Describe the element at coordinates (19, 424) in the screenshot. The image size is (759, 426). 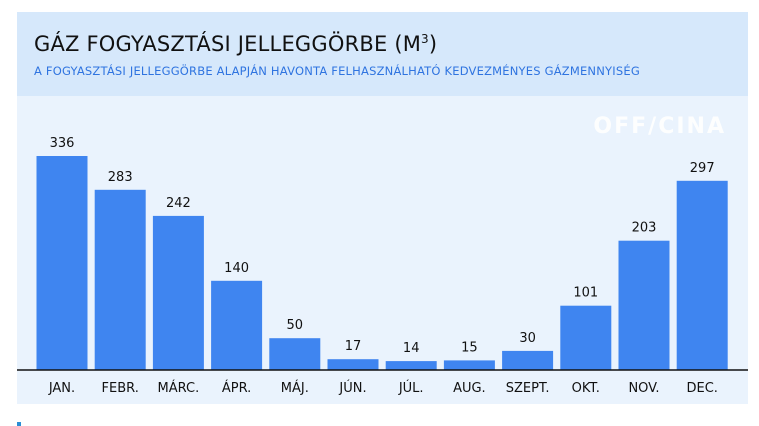
I see `accent-mark` at that location.